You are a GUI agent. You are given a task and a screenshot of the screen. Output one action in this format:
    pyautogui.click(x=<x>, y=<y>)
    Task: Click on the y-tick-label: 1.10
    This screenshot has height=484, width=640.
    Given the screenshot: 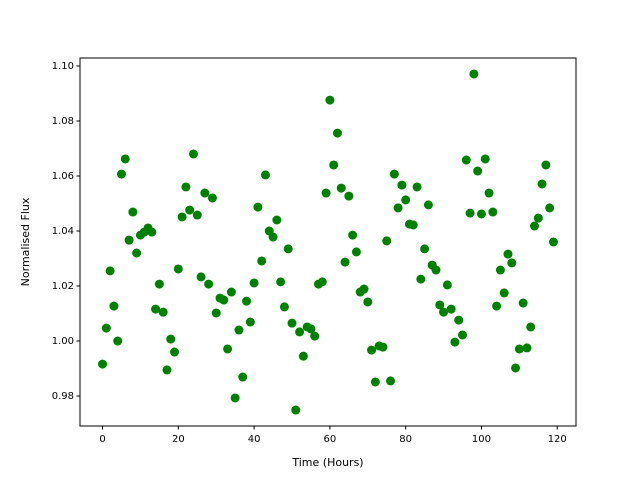 What is the action you would take?
    pyautogui.click(x=63, y=66)
    